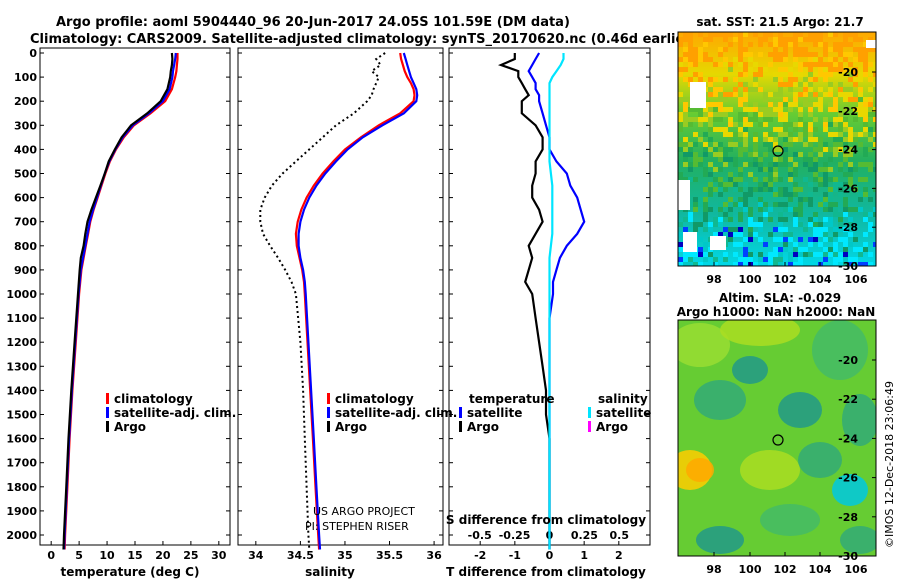 Image resolution: width=900 pixels, height=580 pixels. Describe the element at coordinates (589, 412) in the screenshot. I see `legend-swatch-s-satellite` at that location.